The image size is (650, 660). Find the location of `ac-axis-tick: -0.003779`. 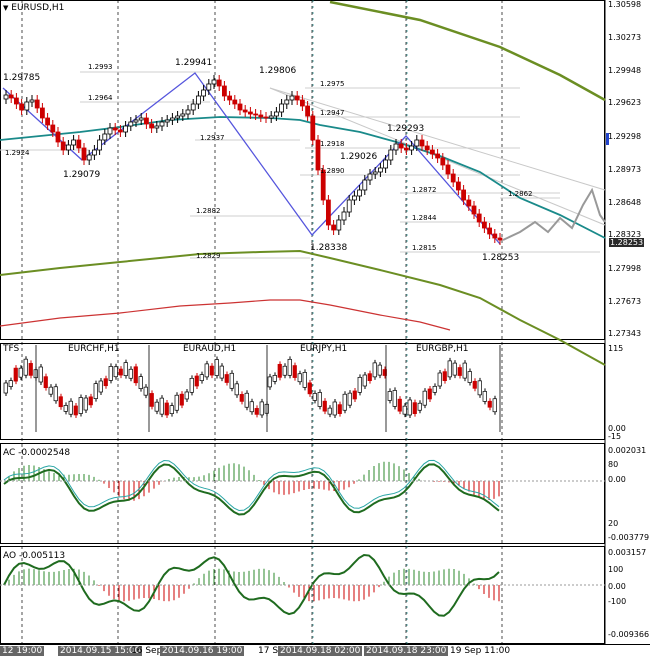

ac-axis-tick: -0.003779 is located at coordinates (629, 537).